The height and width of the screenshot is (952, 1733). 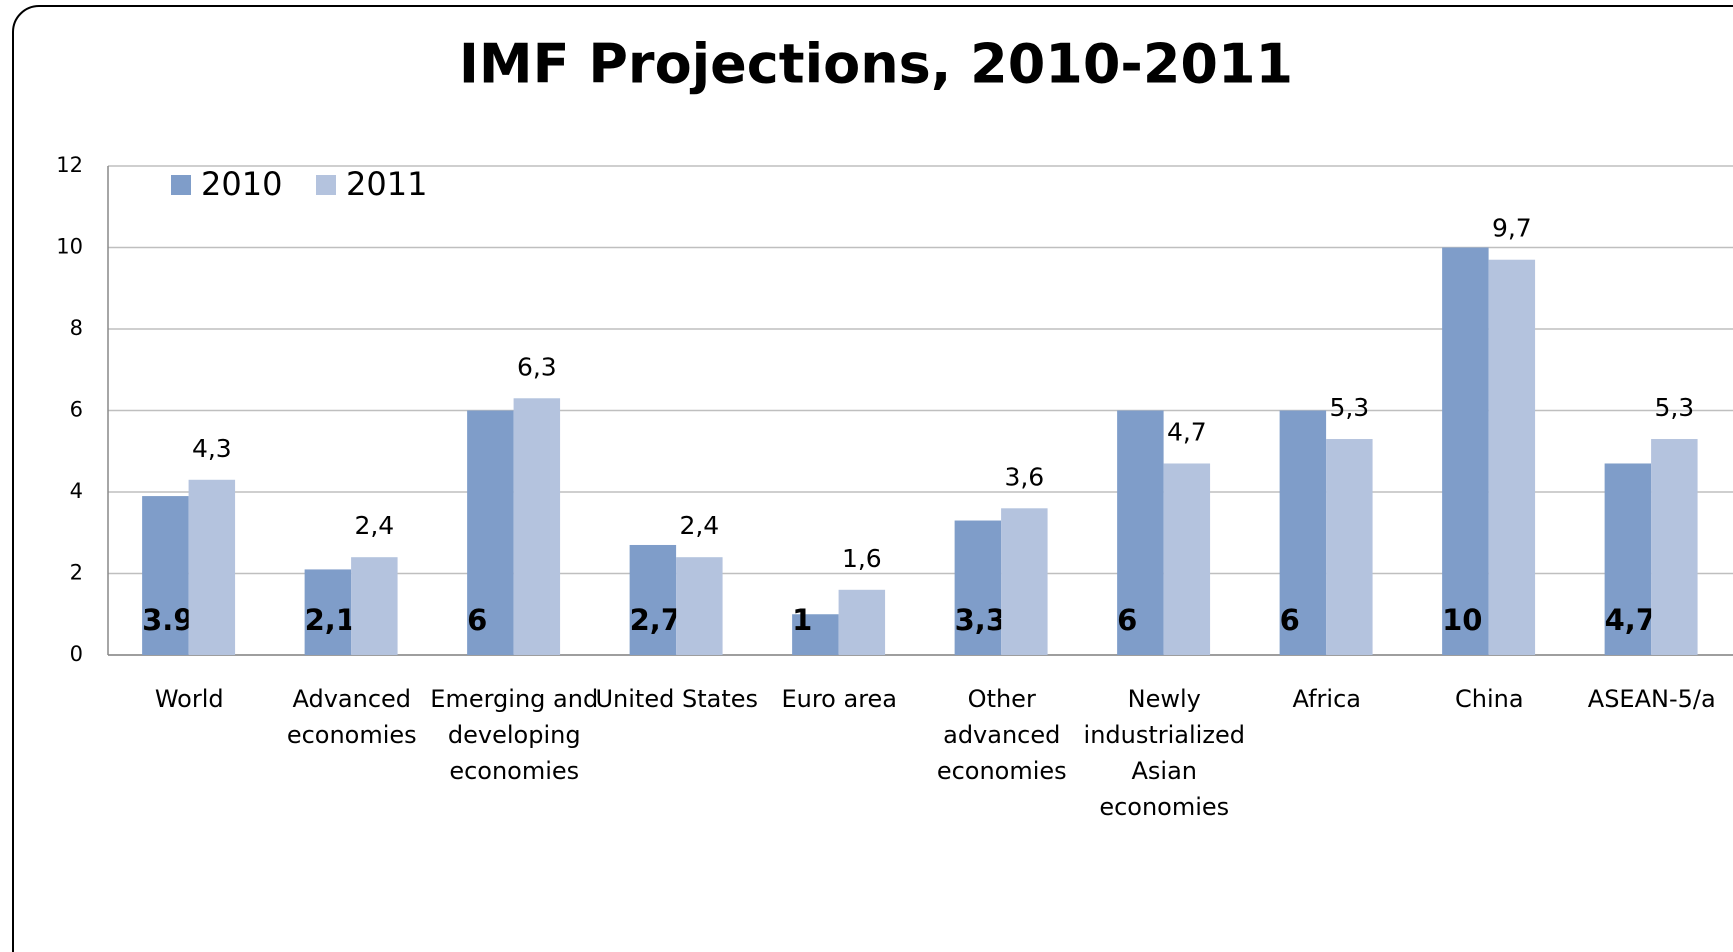 I want to click on data-label: 10, so click(x=1462, y=620).